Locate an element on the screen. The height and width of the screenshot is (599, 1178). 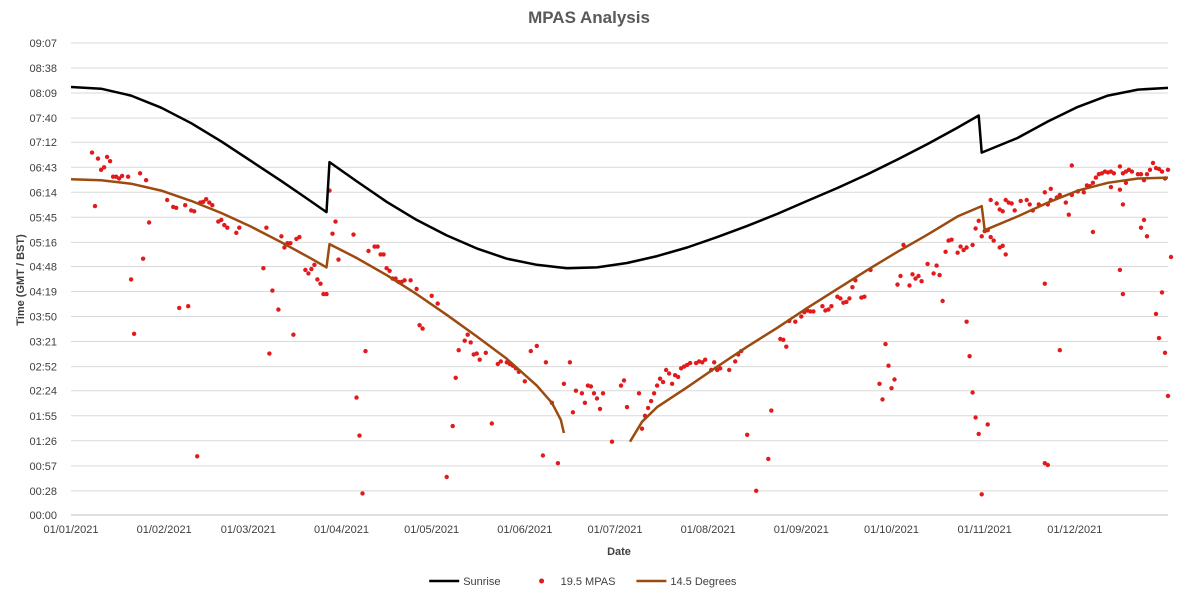
y-tick-label: 06:14 is located at coordinates (43, 193).